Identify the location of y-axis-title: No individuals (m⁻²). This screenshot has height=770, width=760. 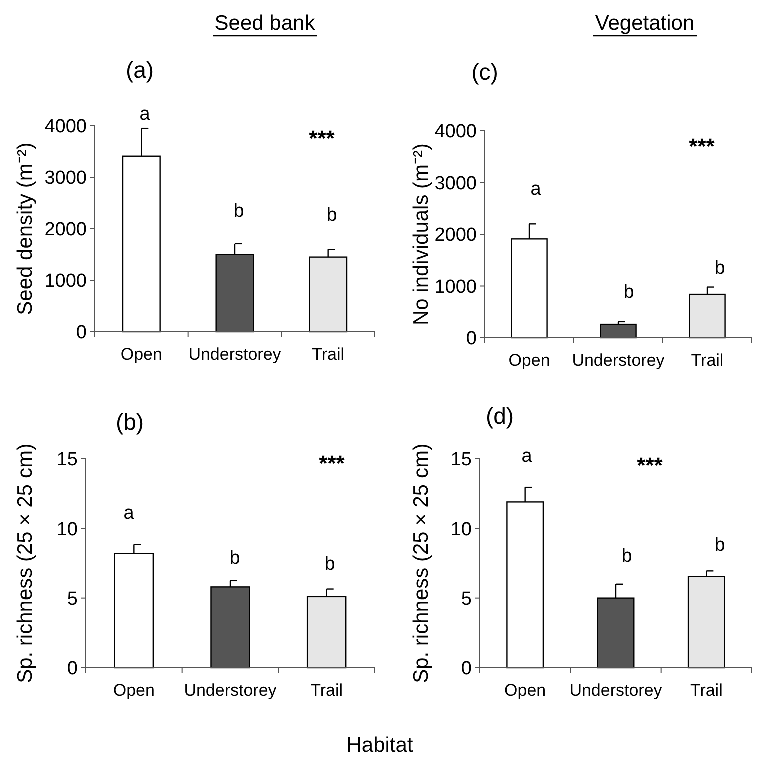
(421, 234).